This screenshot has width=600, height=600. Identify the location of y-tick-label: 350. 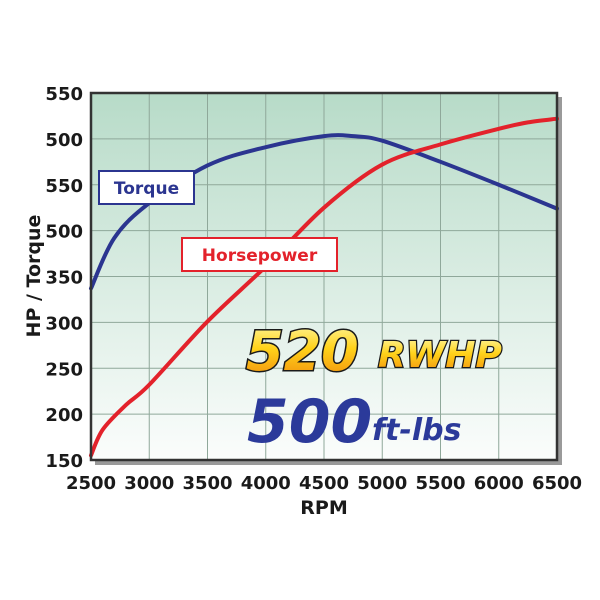
(64, 278).